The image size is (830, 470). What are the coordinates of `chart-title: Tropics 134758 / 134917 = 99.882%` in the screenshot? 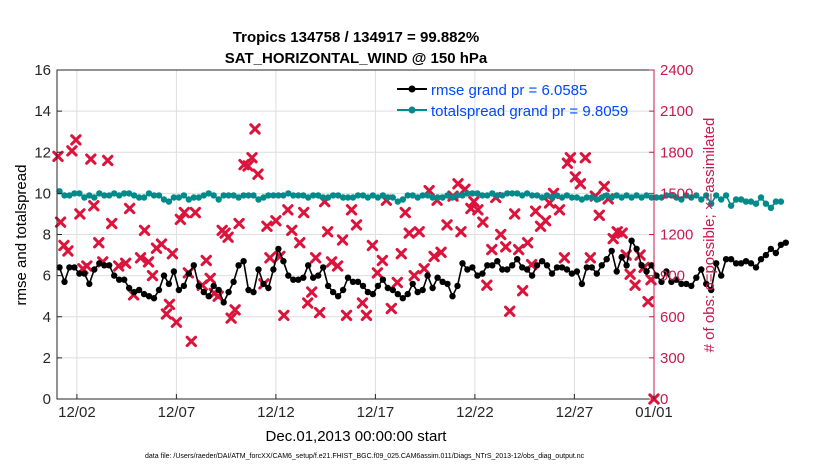 It's located at (356, 37).